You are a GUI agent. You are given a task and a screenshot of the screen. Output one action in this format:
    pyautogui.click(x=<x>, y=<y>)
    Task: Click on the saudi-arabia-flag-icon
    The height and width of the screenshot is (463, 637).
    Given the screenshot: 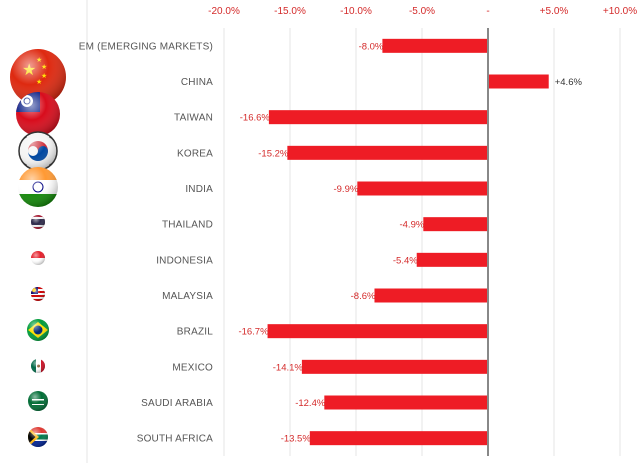 What is the action you would take?
    pyautogui.click(x=38, y=401)
    